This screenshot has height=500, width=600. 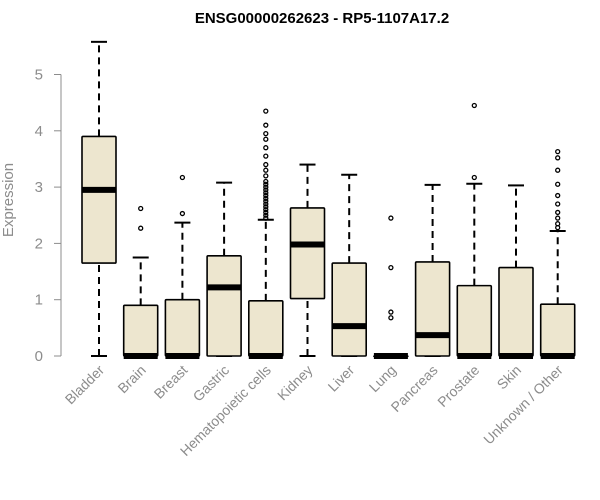 What do you see at coordinates (39, 243) in the screenshot?
I see `y-tick-label-2: 2` at bounding box center [39, 243].